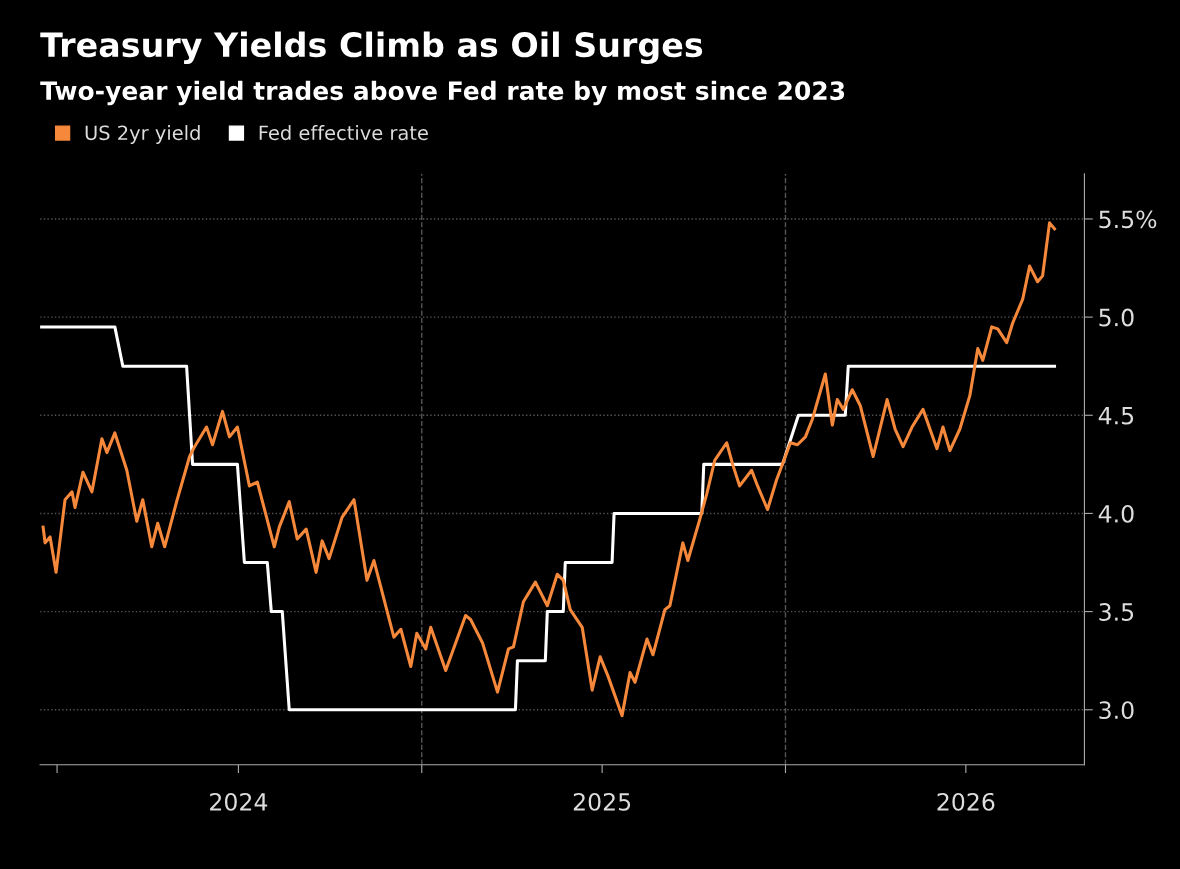 The height and width of the screenshot is (869, 1180). What do you see at coordinates (1116, 513) in the screenshot?
I see `y-tick-label: 4.0` at bounding box center [1116, 513].